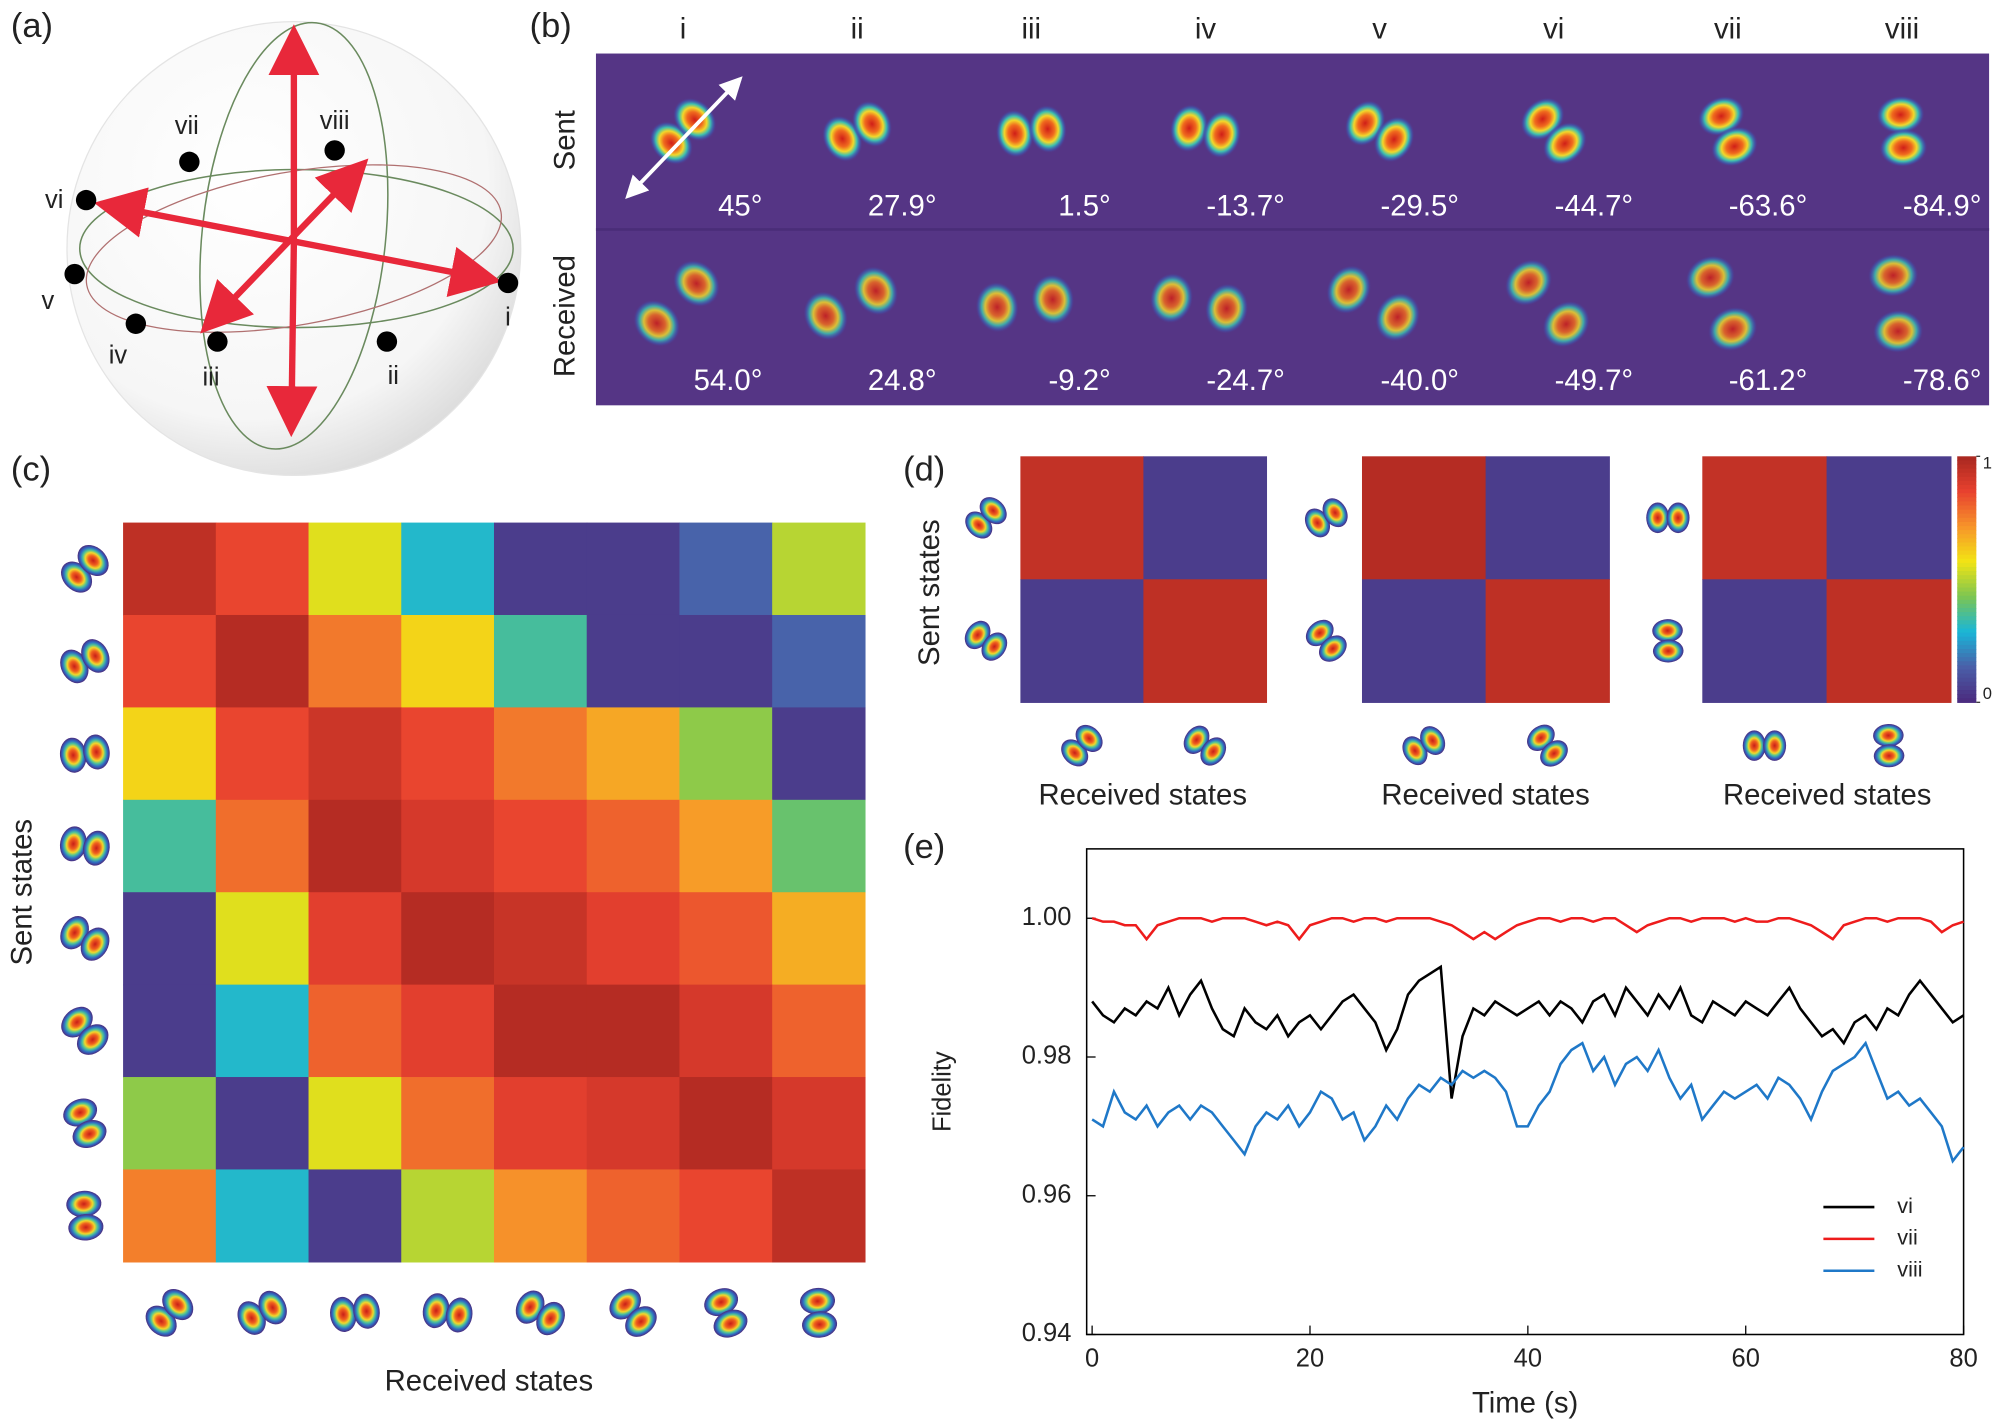  Describe the element at coordinates (1907, 1237) in the screenshot. I see `legend-label: vii` at that location.